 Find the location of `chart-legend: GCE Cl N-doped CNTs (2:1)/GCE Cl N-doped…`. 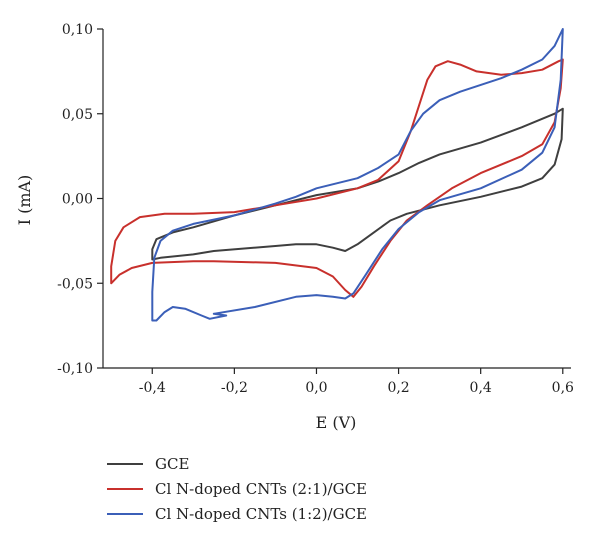

chart-legend: GCE Cl N-doped CNTs (2:1)/GCE Cl N-doped… is located at coordinates (237, 488).